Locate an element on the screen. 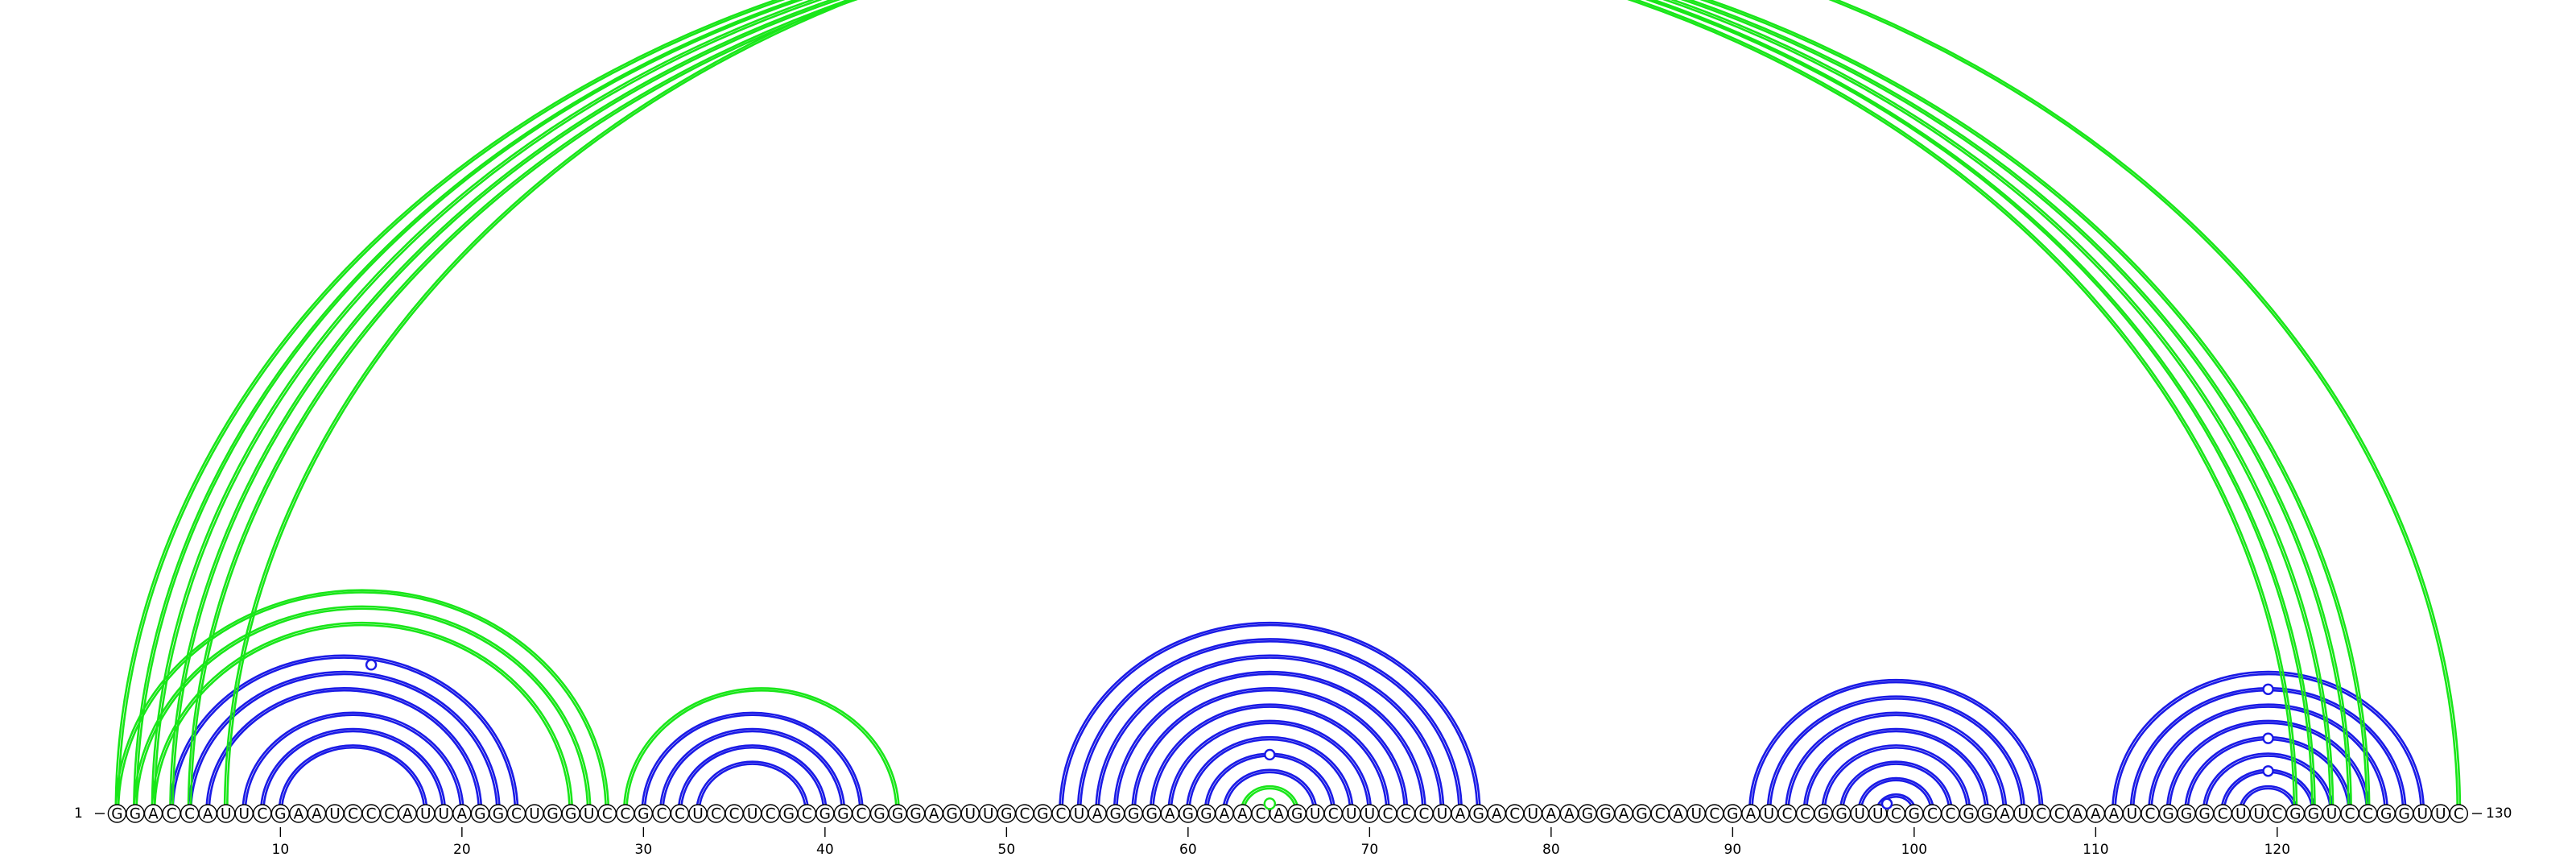 This screenshot has height=857, width=2576. nucleotide-letter-91: A is located at coordinates (1751, 814).